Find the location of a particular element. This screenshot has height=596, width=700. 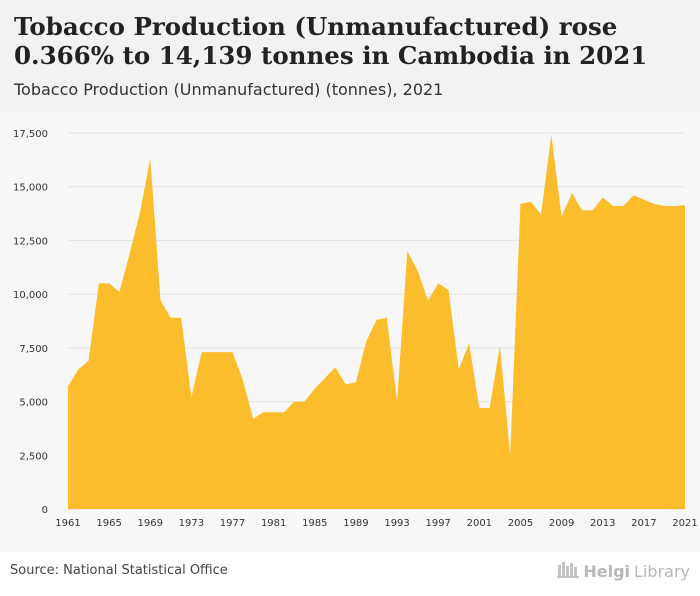

y-tick-label: 5,000 is located at coordinates (33, 403).